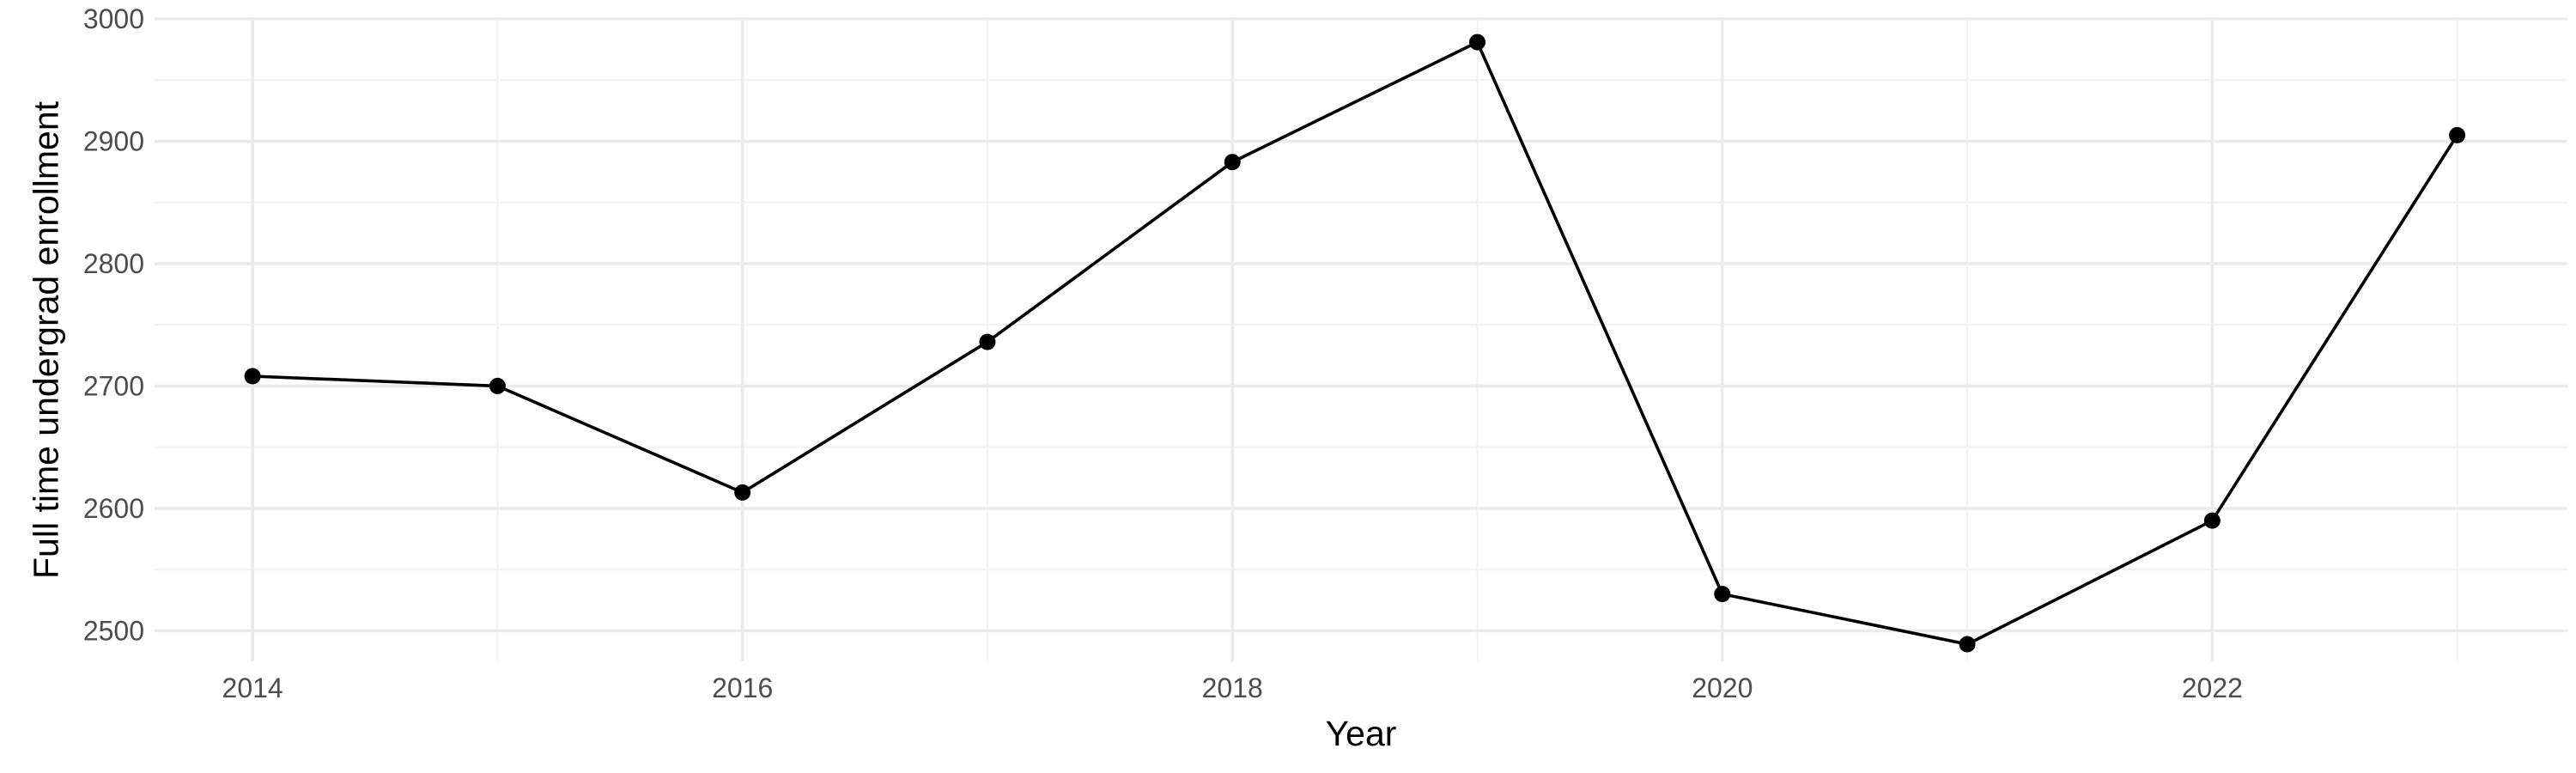  I want to click on y-tick-label: 2700, so click(113, 385).